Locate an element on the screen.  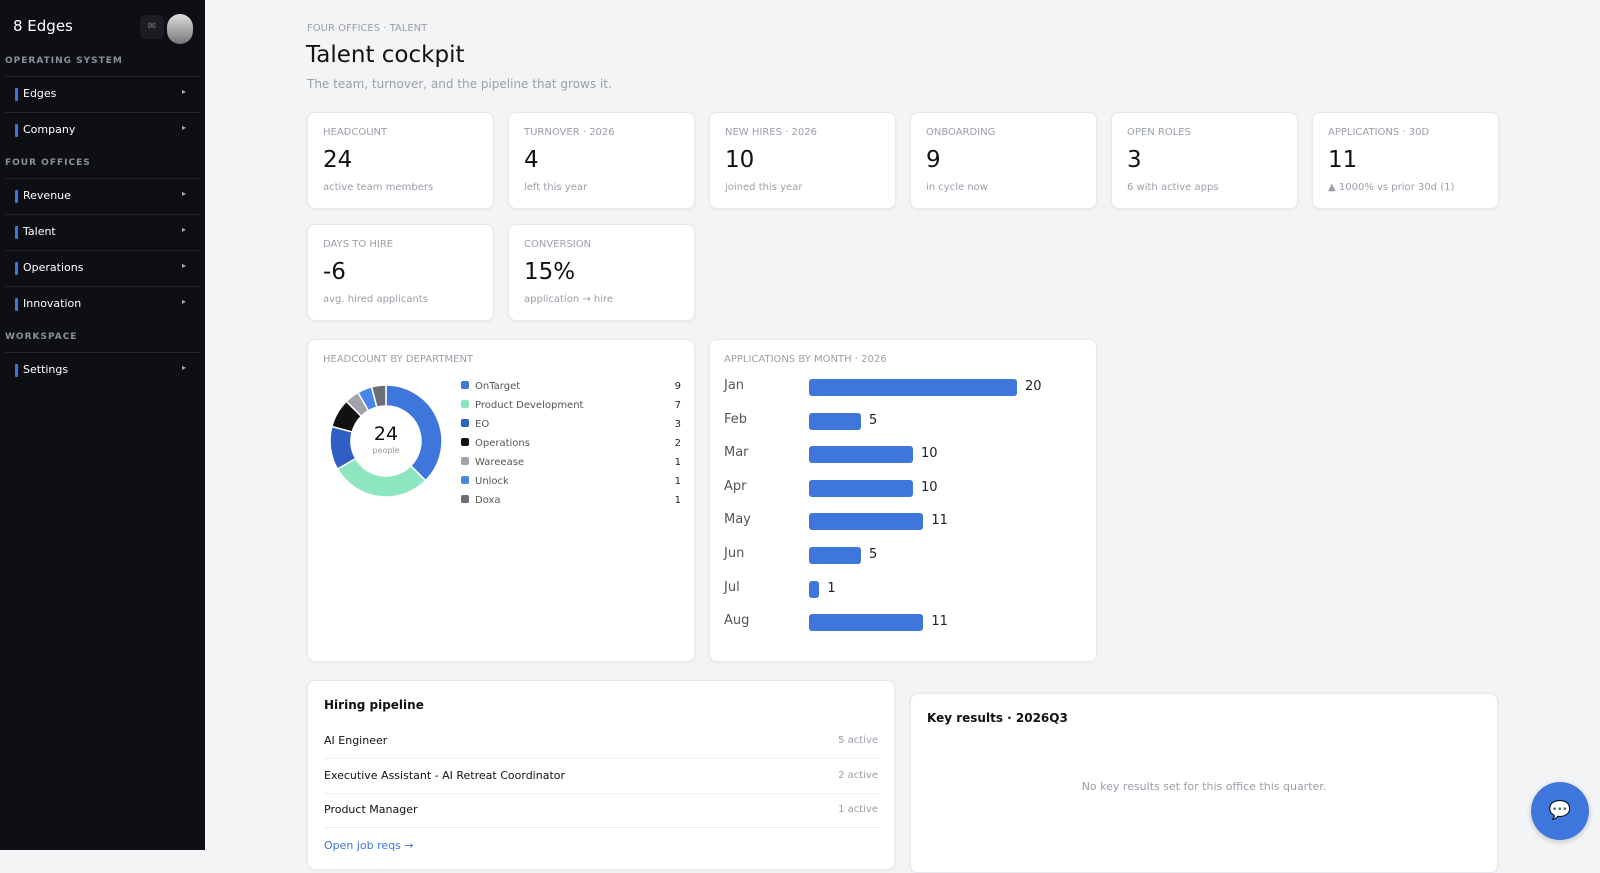
nav-item: Operations ▸ is located at coordinates (102, 268).